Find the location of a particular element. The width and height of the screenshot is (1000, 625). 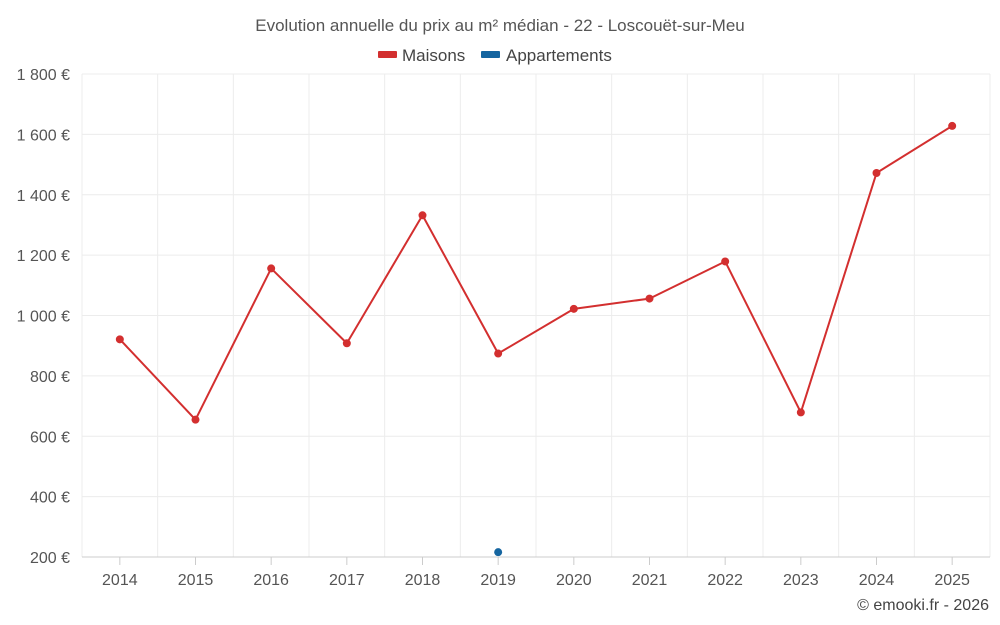

x-tick-label: 2016 is located at coordinates (271, 580).